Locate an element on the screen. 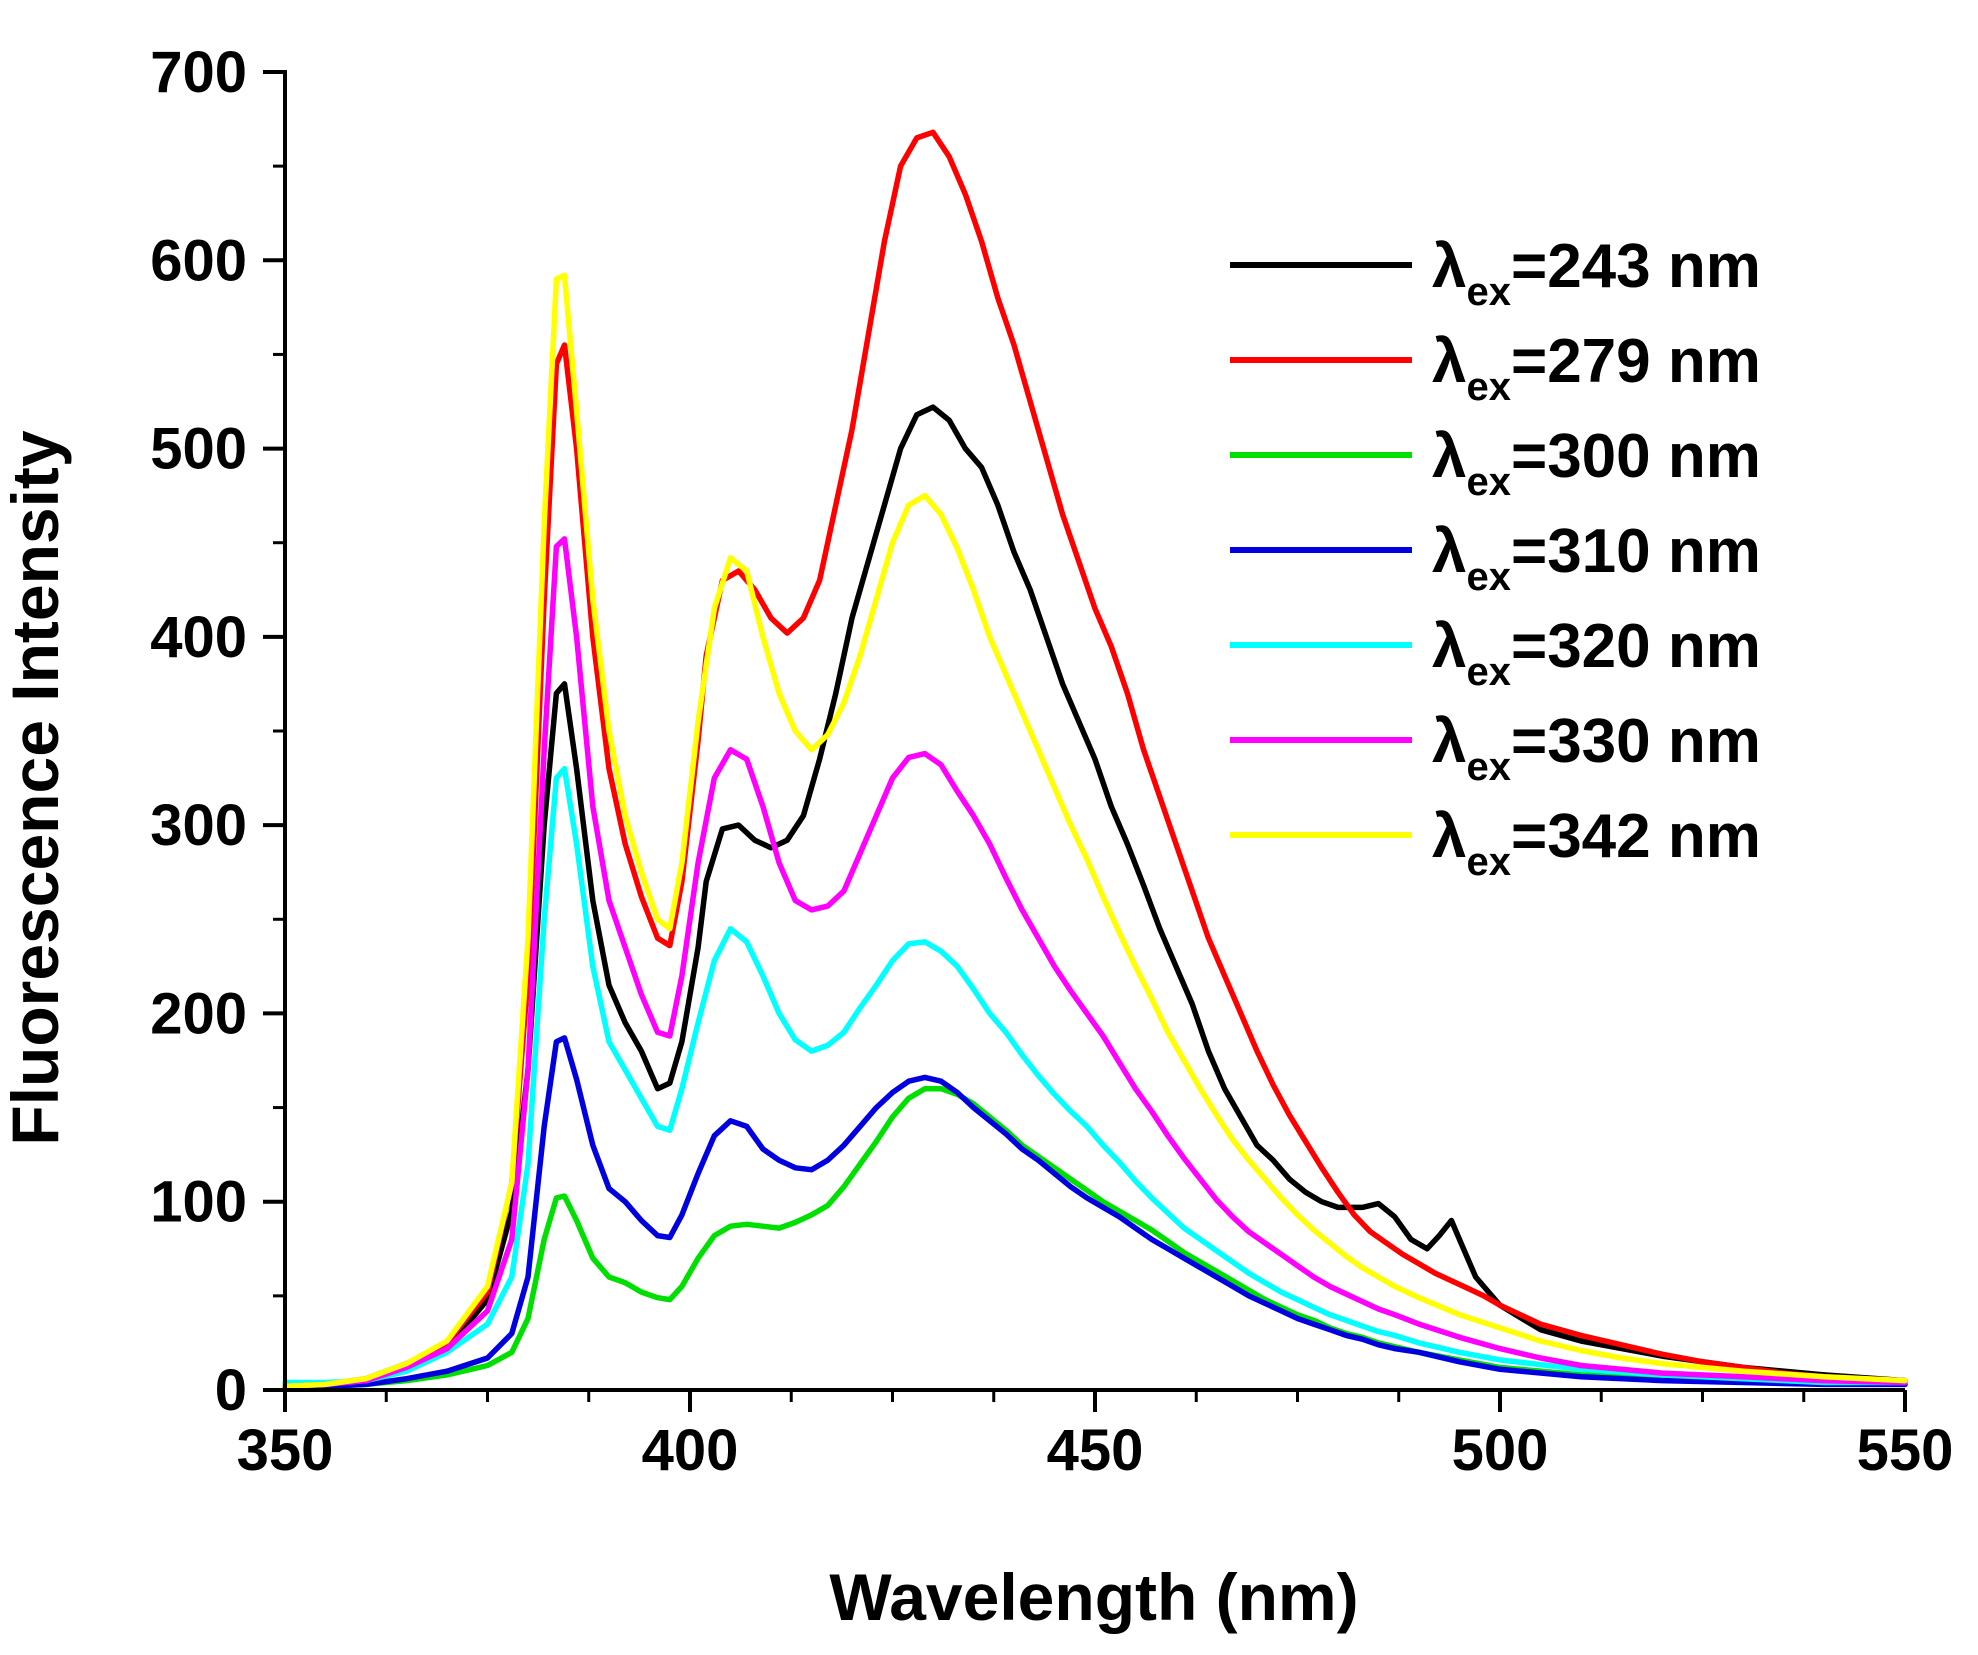 This screenshot has height=1655, width=1978. y-axis-title: Fluorescence Intensity is located at coordinates (36, 788).